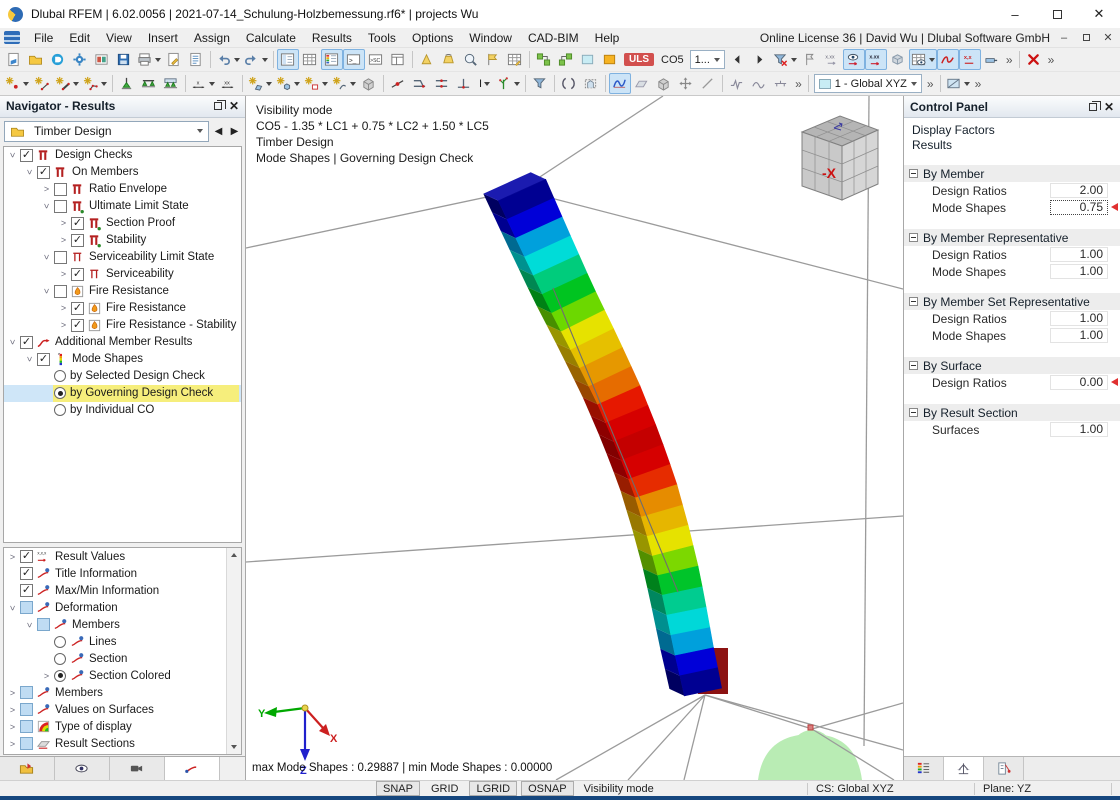 The width and height of the screenshot is (1120, 800). Describe the element at coordinates (234, 555) in the screenshot. I see `scroll-up-icon` at that location.